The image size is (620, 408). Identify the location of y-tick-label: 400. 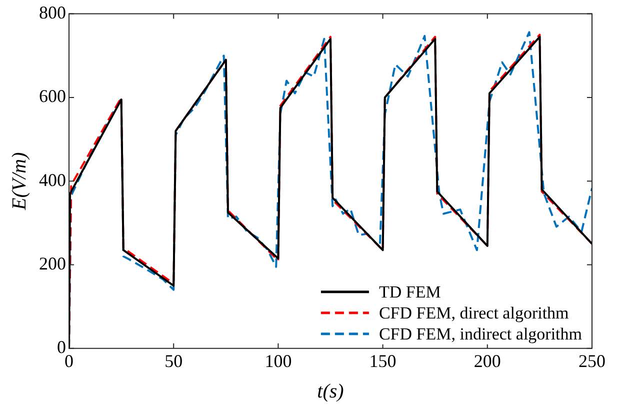
(52, 180).